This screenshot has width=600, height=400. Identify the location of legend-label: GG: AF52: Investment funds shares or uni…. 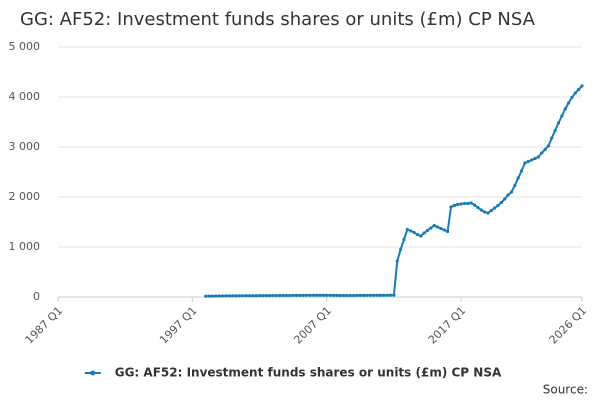
(308, 373).